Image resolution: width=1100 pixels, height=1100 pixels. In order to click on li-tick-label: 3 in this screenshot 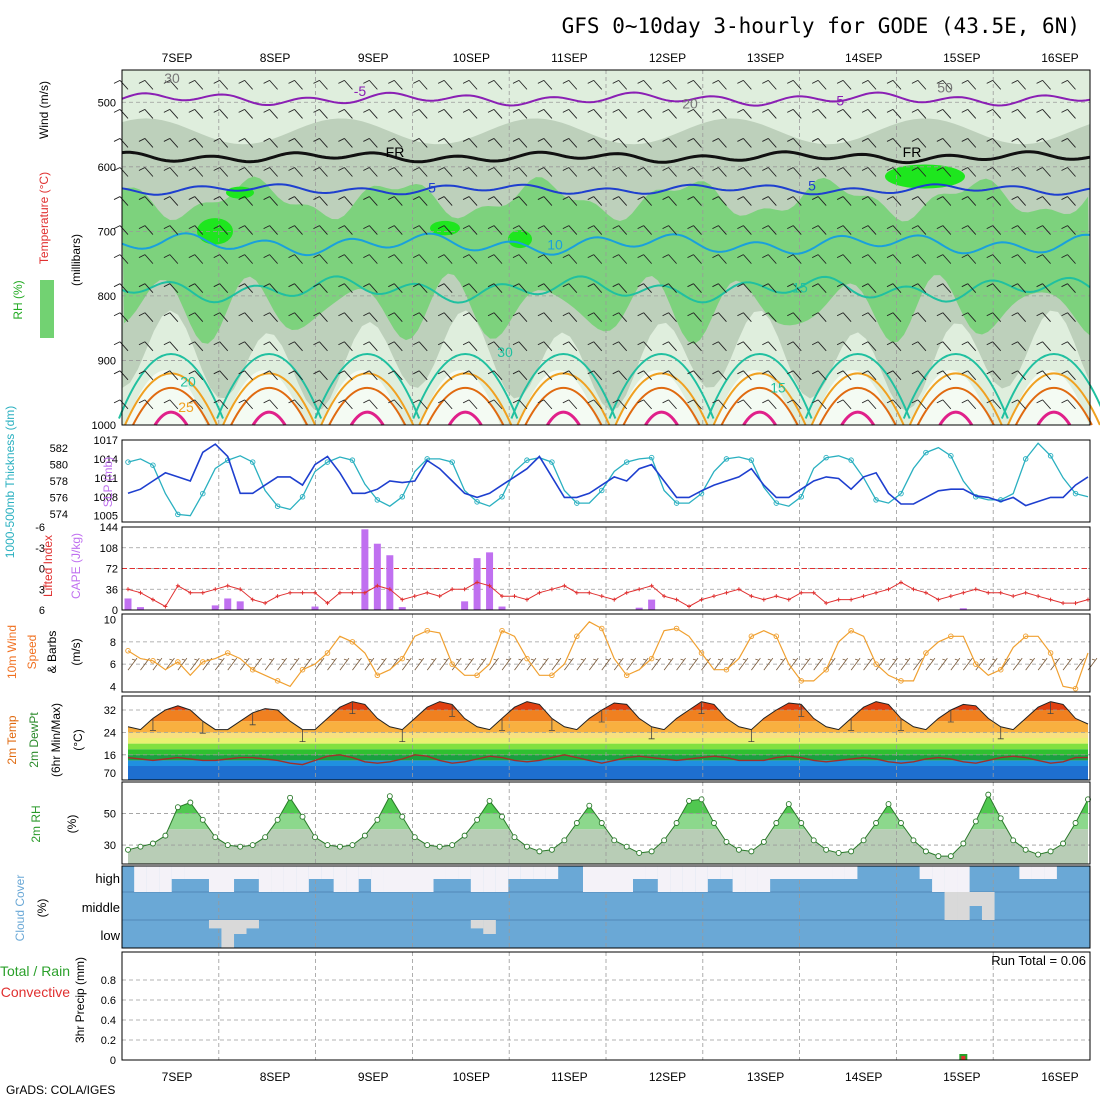, I will do `click(42, 590)`.